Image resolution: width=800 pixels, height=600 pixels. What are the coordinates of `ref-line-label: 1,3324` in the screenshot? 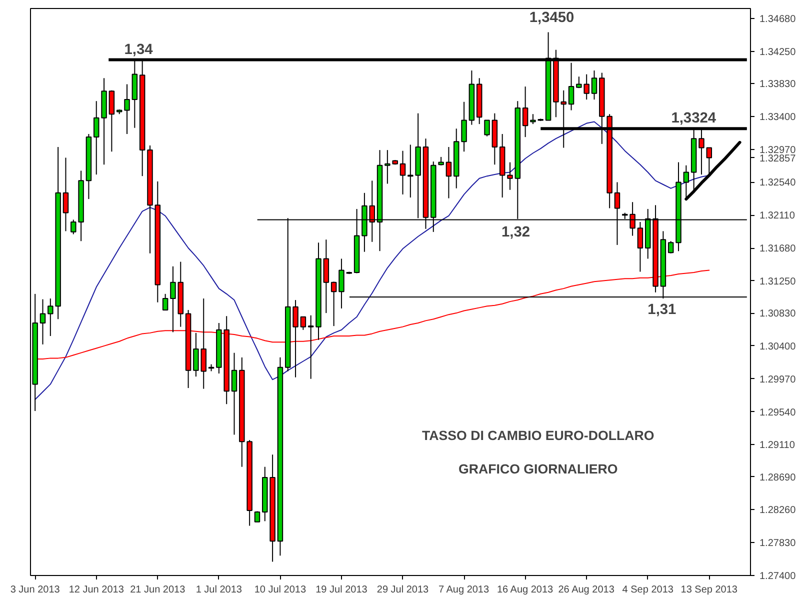 It's located at (694, 118).